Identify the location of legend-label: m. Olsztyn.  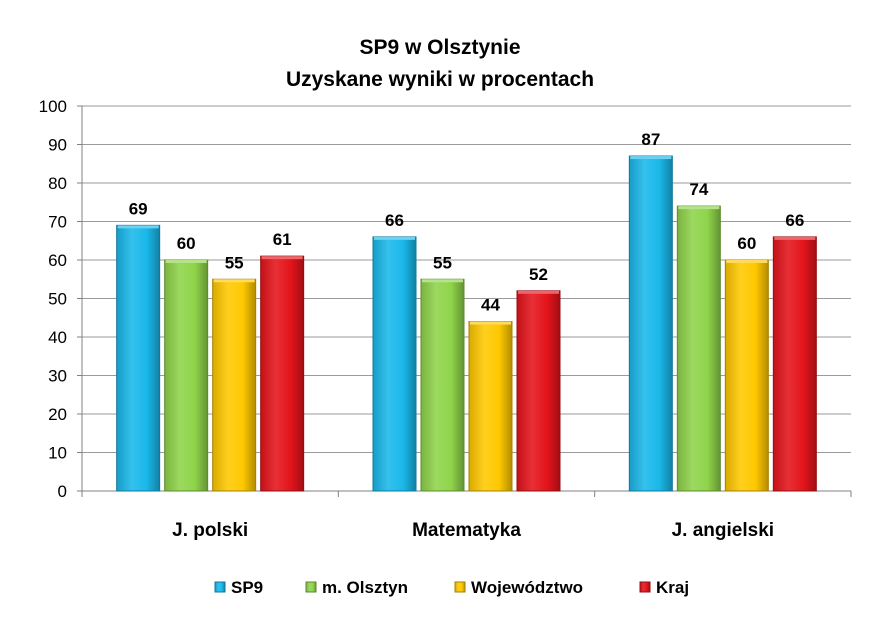
(365, 587).